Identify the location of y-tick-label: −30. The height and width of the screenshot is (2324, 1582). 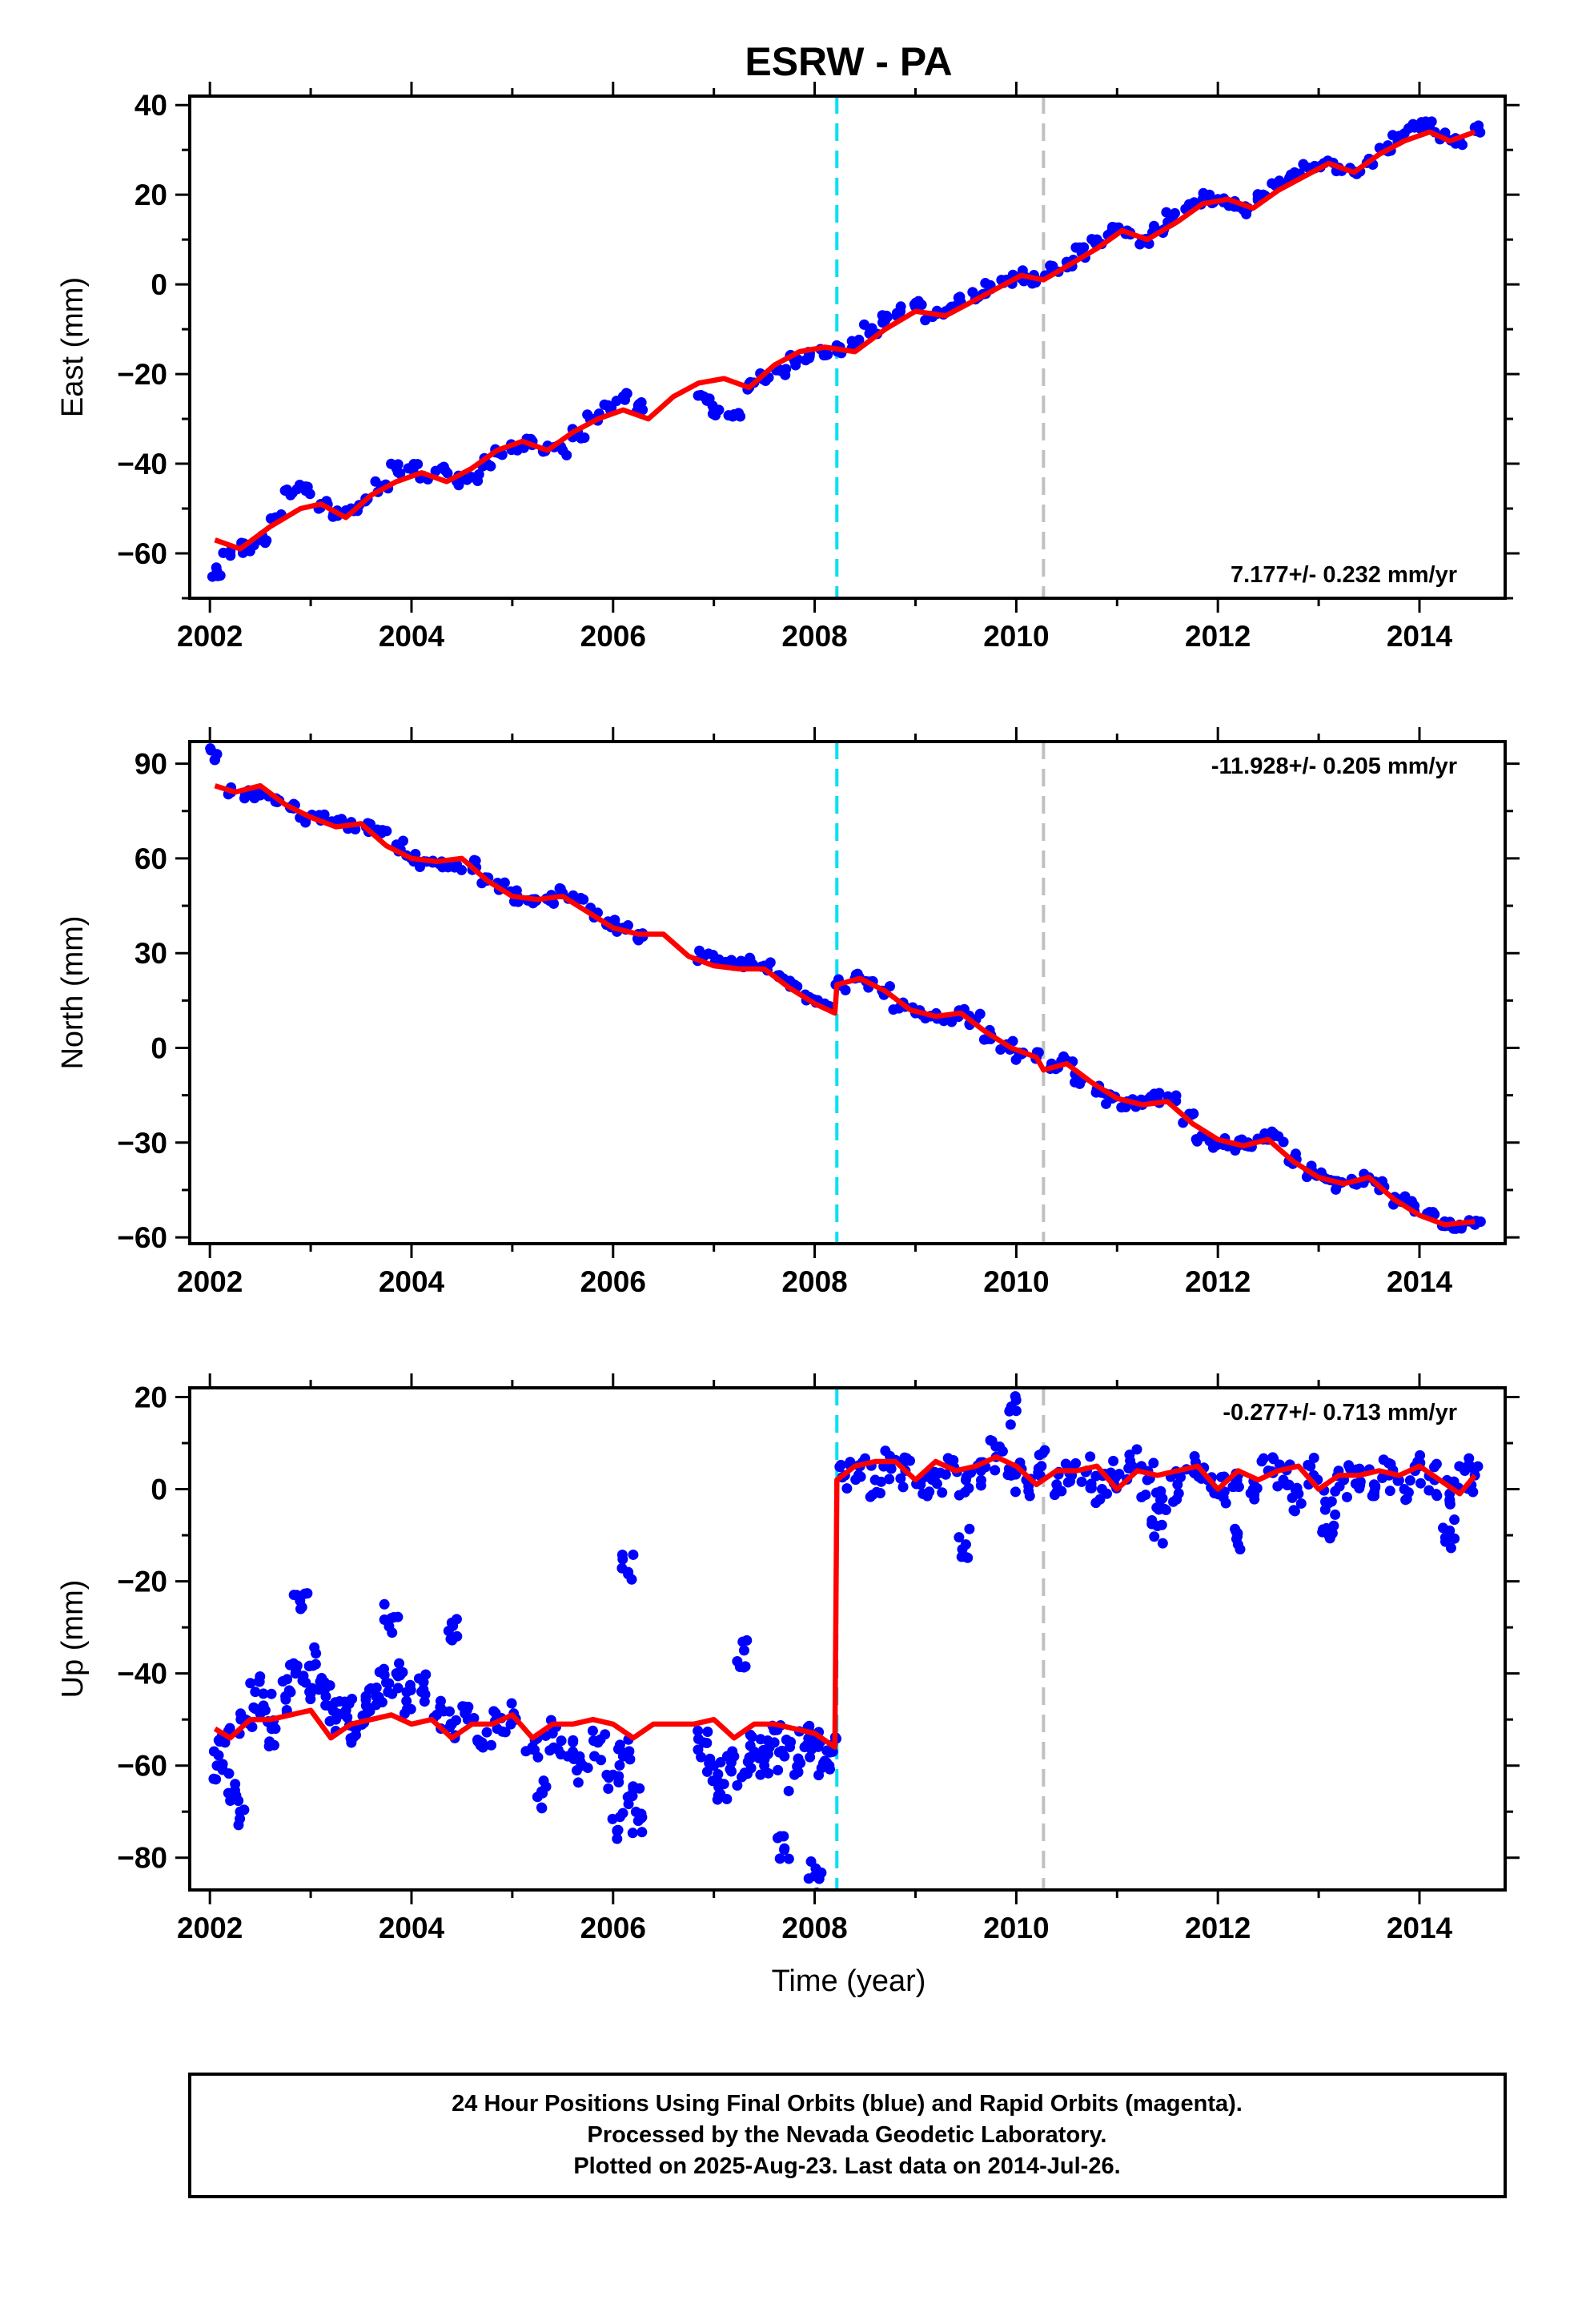
(142, 1143).